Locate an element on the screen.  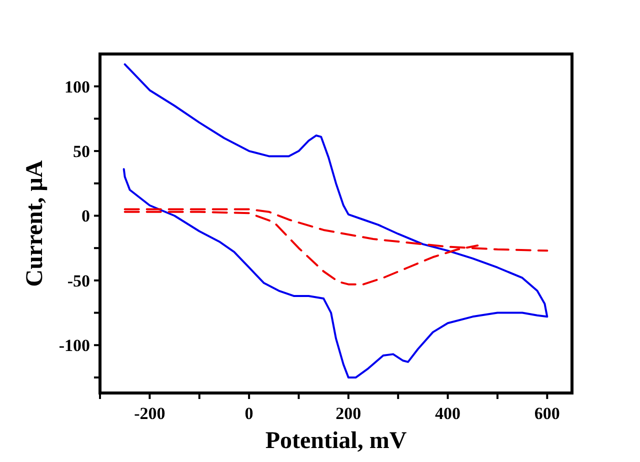
y-tick-label: -100 is located at coordinates (74, 346).